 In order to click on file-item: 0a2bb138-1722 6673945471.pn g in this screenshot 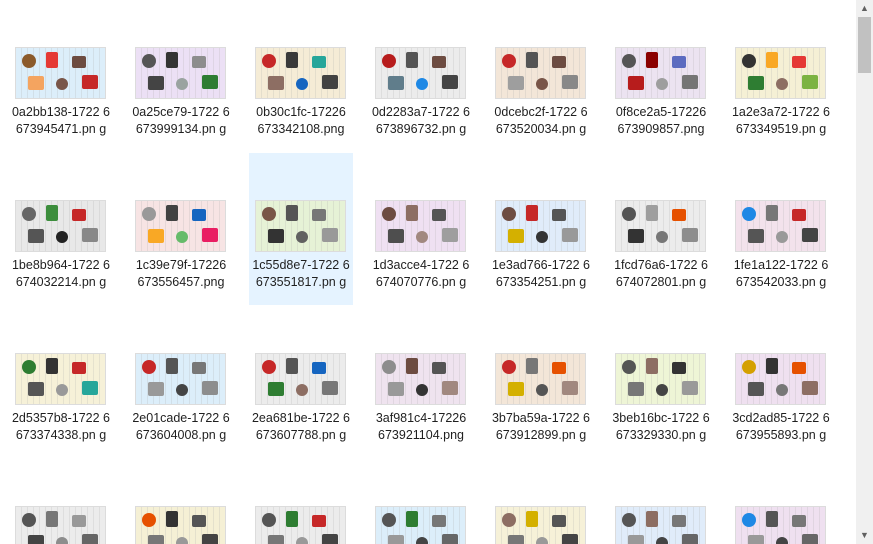, I will do `click(61, 76)`.